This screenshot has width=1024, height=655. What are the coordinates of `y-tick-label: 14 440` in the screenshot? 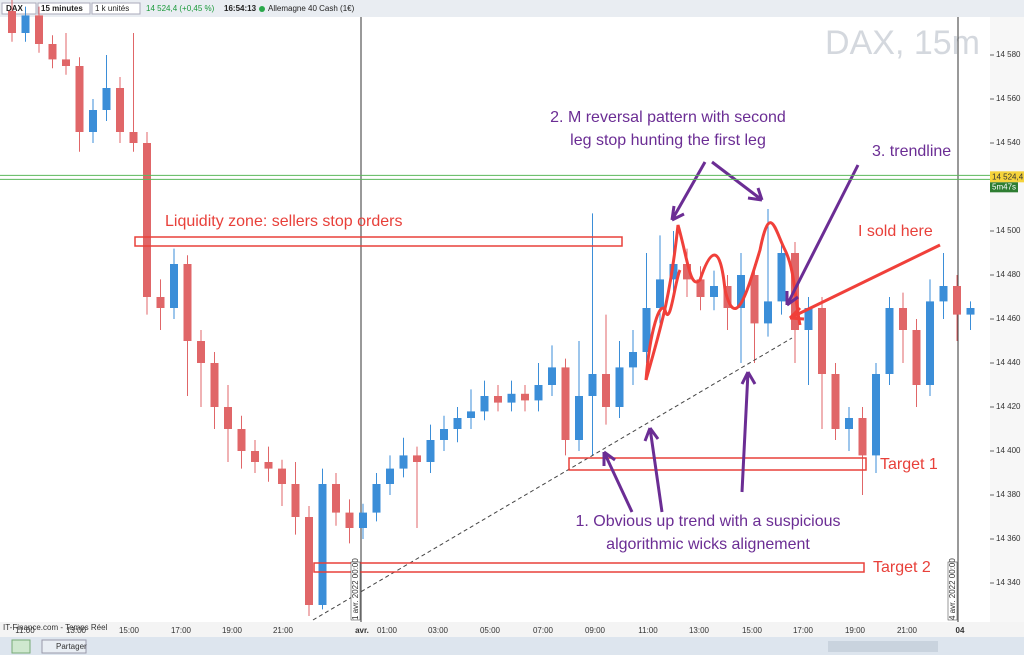 It's located at (1008, 362).